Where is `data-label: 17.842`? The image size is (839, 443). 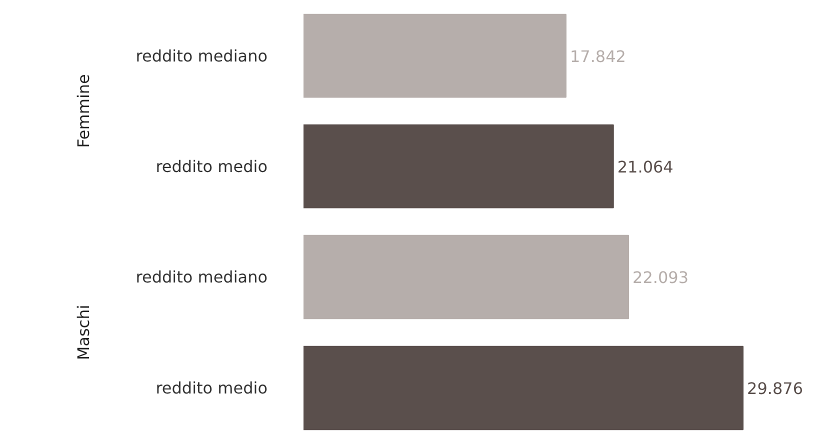
data-label: 17.842 is located at coordinates (598, 56).